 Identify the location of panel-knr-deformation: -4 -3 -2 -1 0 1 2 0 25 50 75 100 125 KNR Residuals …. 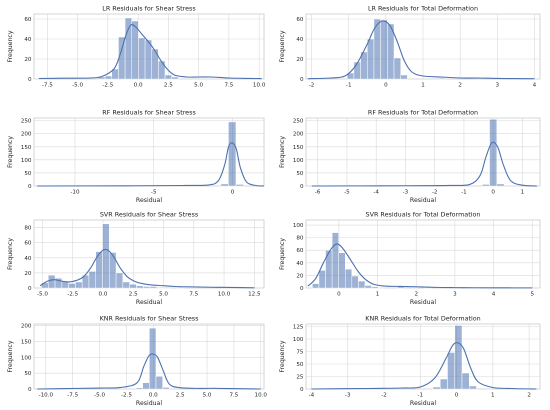
(410, 361).